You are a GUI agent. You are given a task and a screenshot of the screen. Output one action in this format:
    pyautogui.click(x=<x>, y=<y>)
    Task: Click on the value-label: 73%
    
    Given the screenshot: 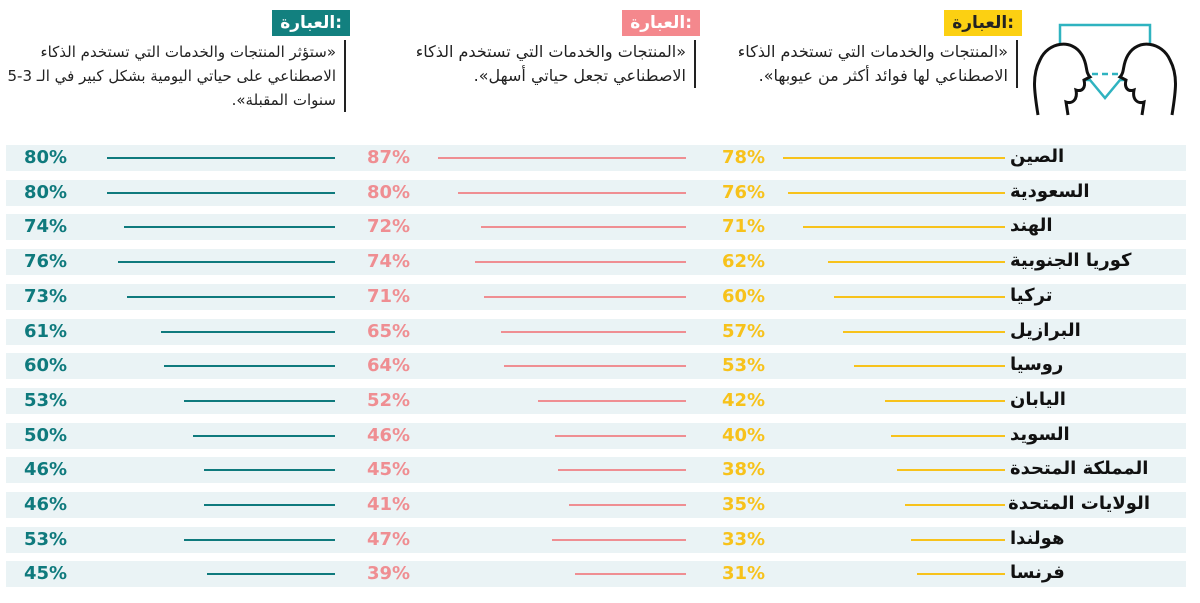 What is the action you would take?
    pyautogui.click(x=46, y=296)
    